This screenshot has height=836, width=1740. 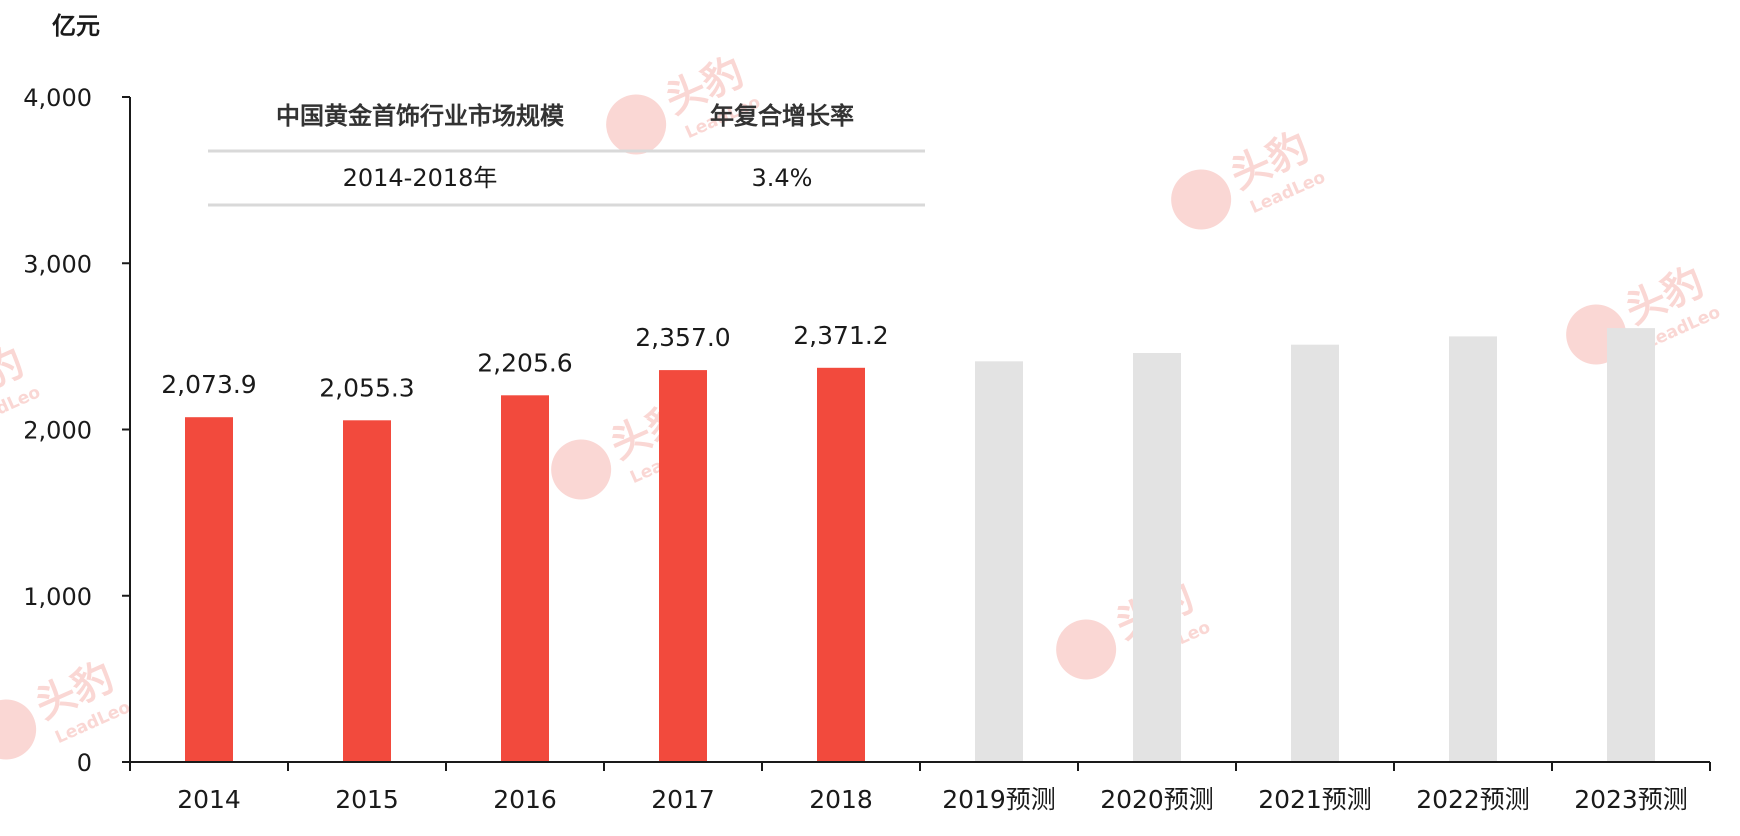 I want to click on x-tick-label: 2016, so click(x=525, y=799).